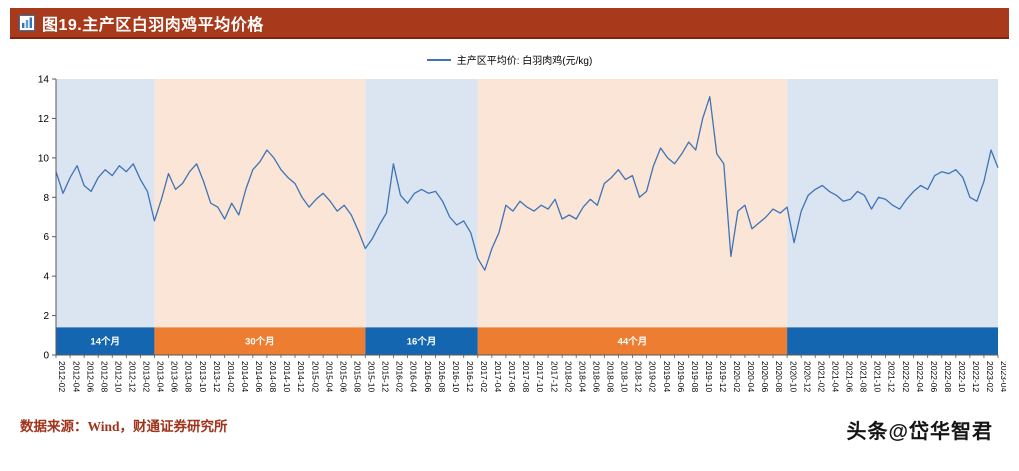 This screenshot has height=471, width=1019. What do you see at coordinates (118, 376) in the screenshot?
I see `svg-text: 2012-10` at bounding box center [118, 376].